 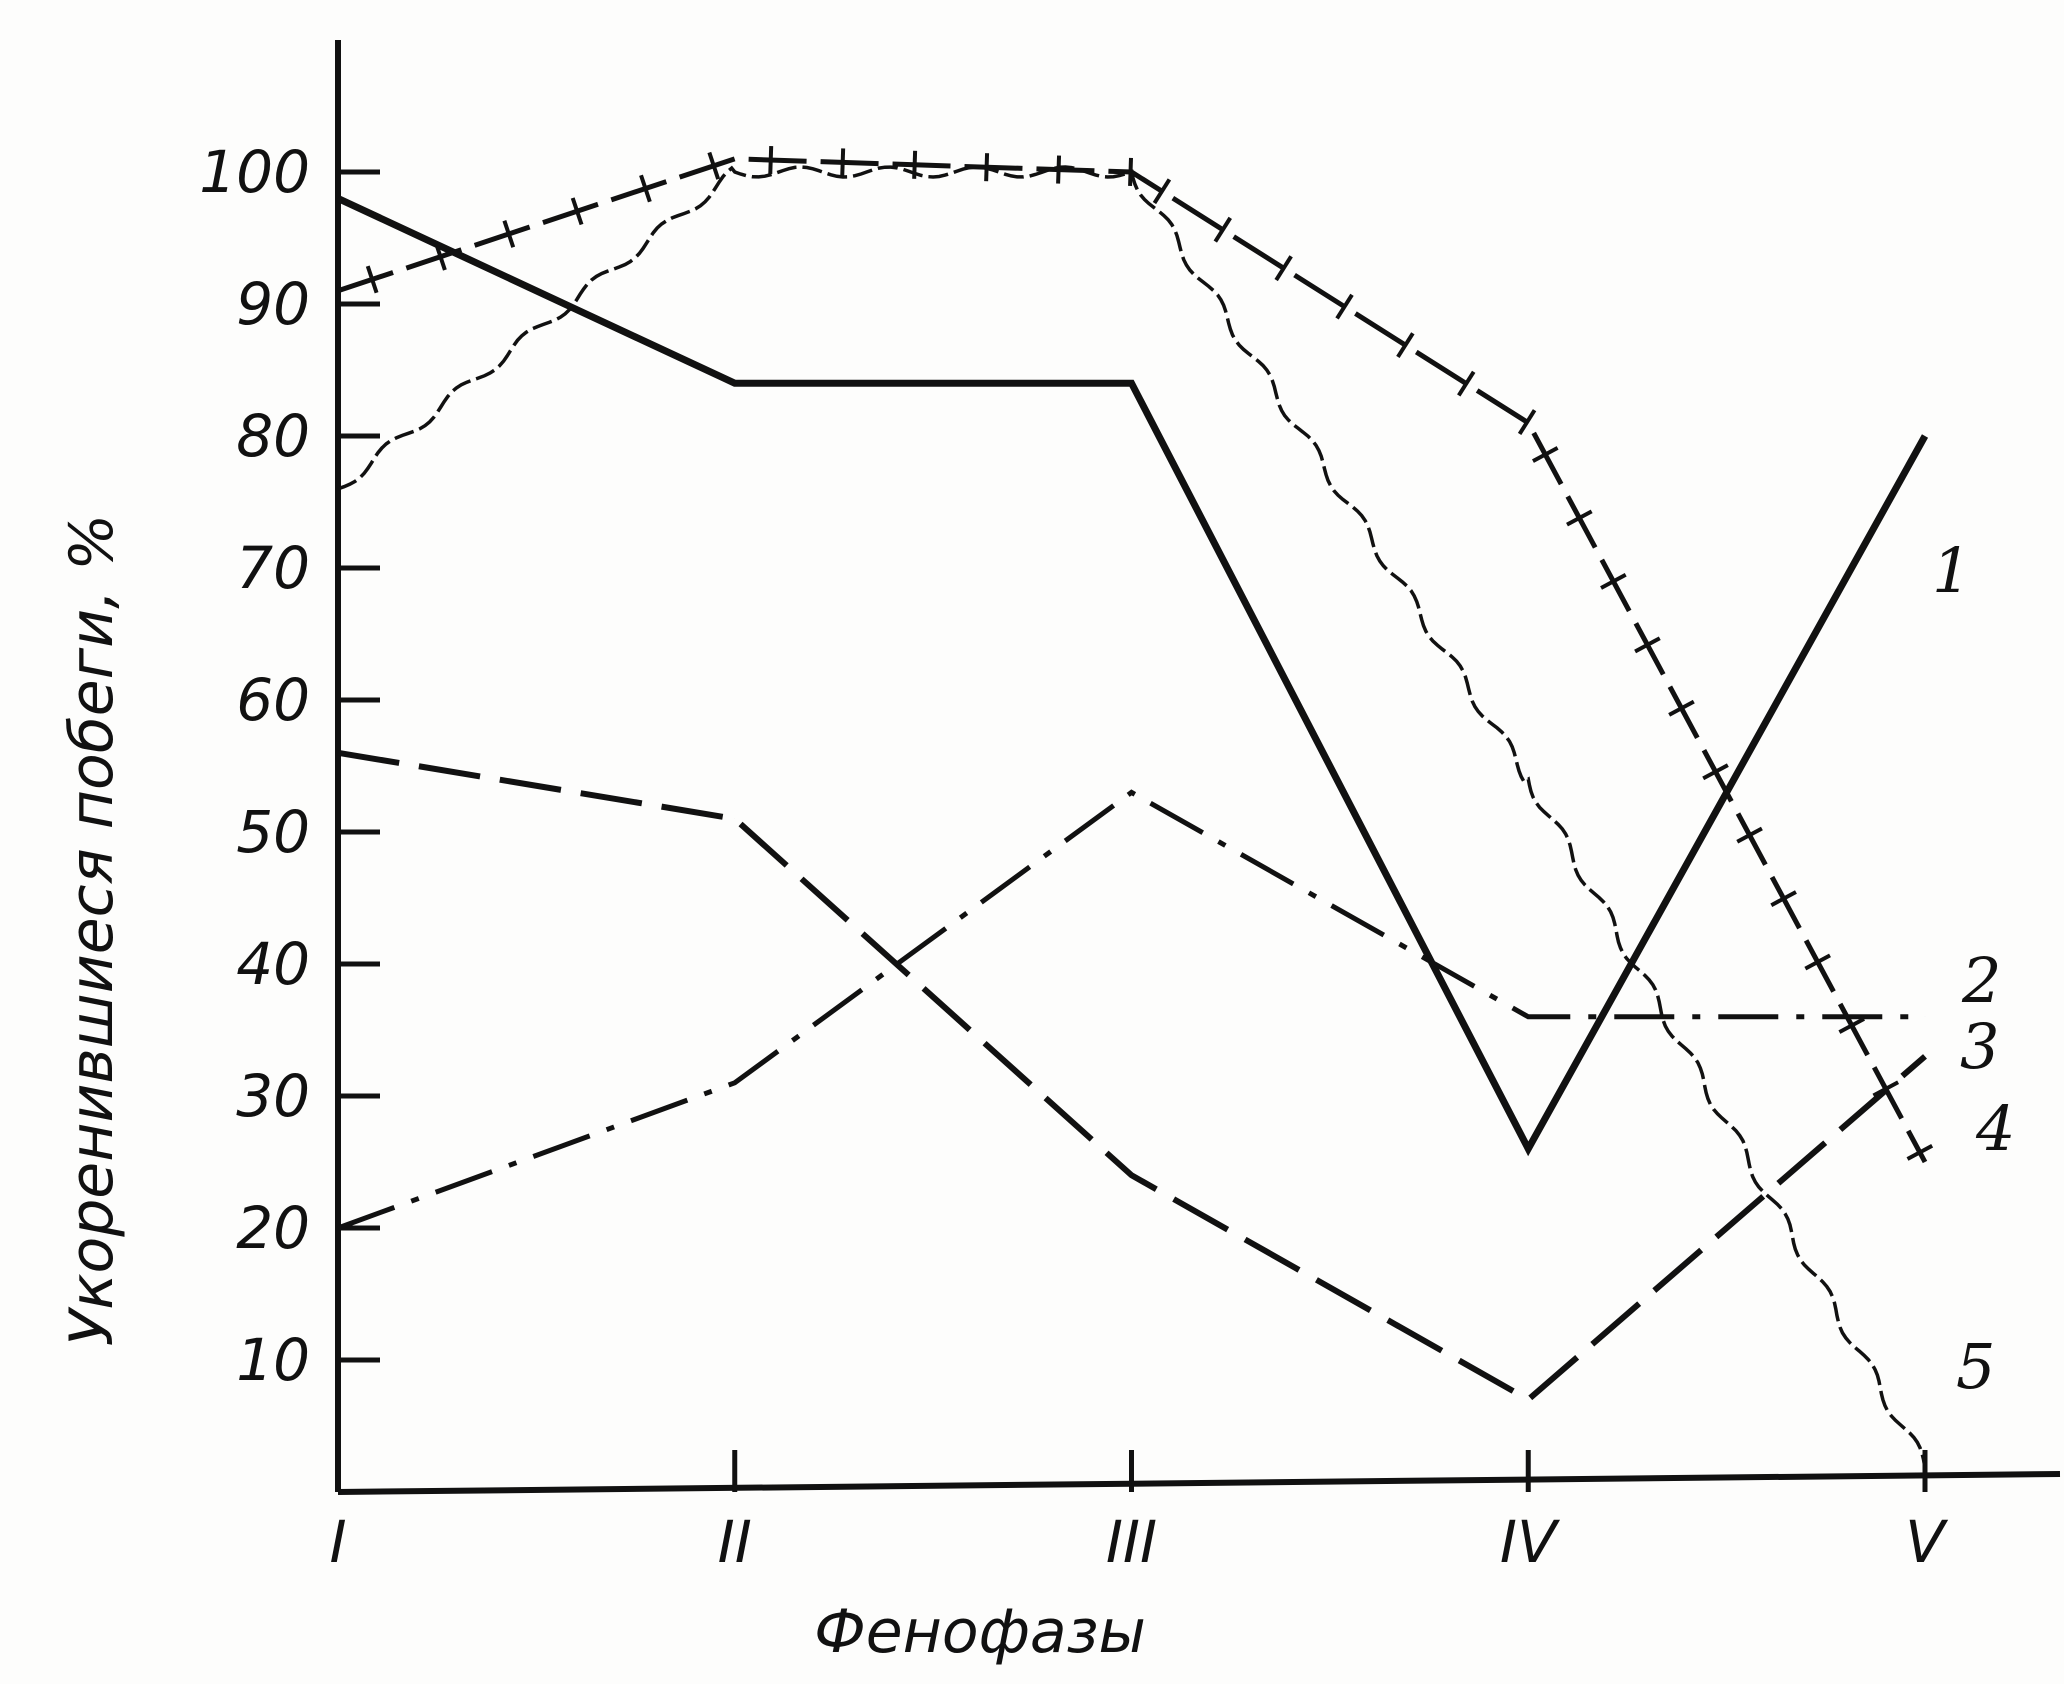 What do you see at coordinates (273, 1228) in the screenshot?
I see `y-tick-label: 20` at bounding box center [273, 1228].